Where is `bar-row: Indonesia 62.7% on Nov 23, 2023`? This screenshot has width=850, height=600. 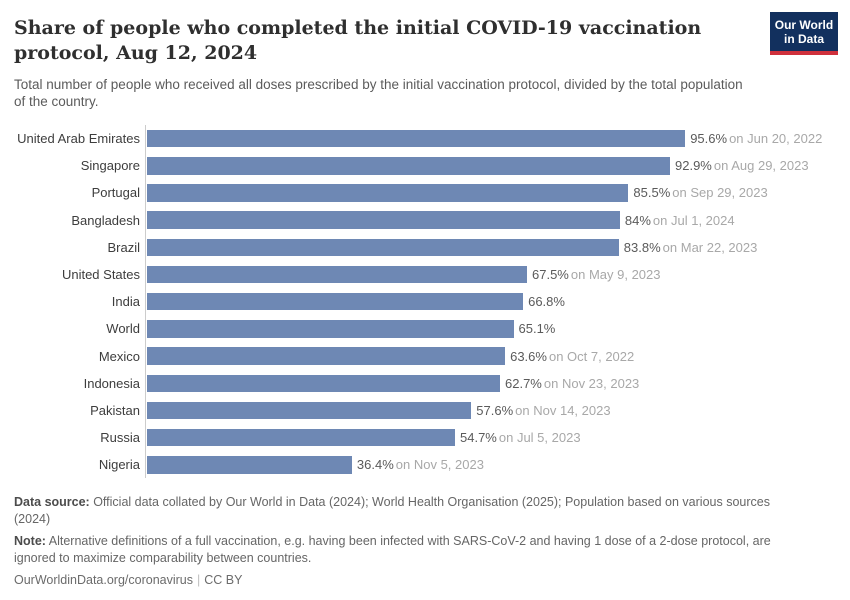 bar-row: Indonesia 62.7% on Nov 23, 2023 is located at coordinates (425, 383).